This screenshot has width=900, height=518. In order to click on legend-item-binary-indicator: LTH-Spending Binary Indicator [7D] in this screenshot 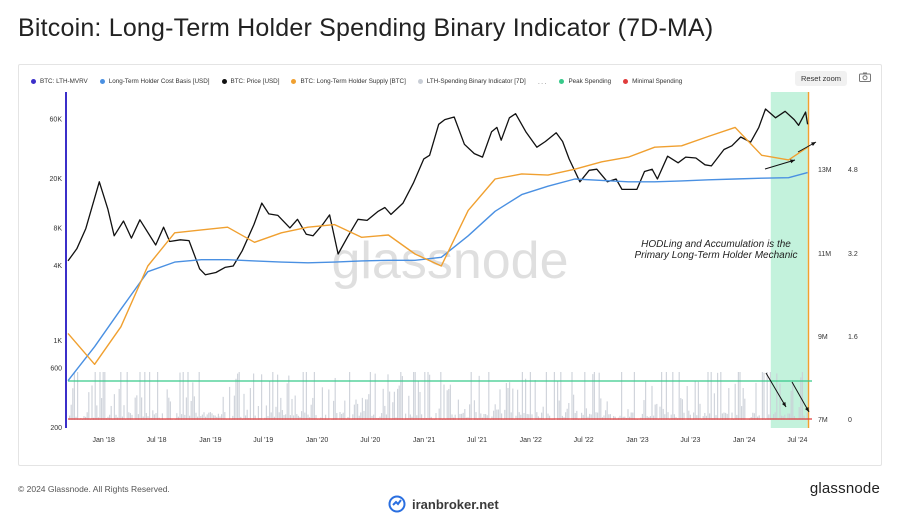, I will do `click(471, 81)`.